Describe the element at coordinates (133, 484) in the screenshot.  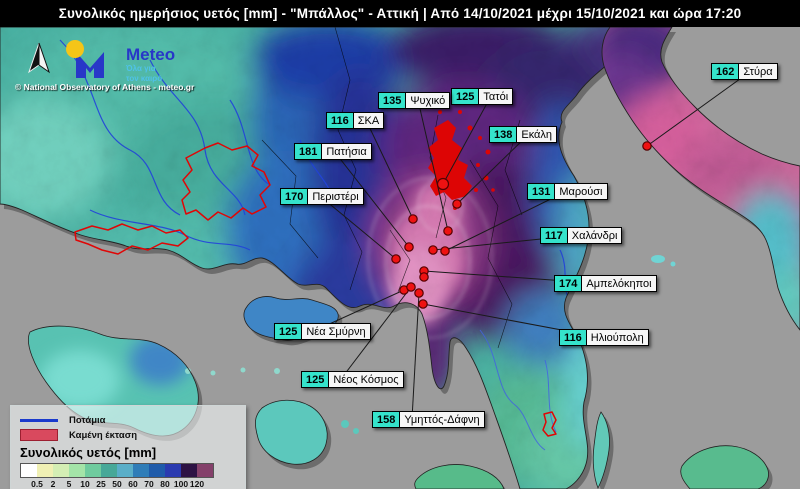
I see `colorbar-tick: 60` at that location.